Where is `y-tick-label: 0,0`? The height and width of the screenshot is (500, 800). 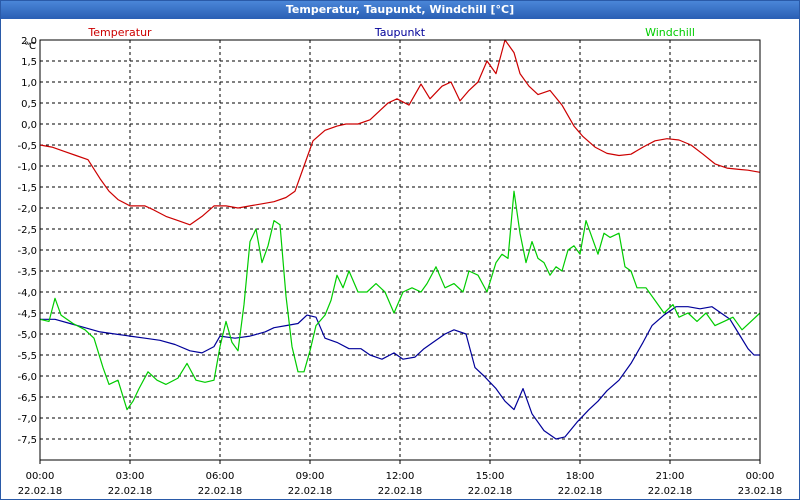
y-tick-label: 0,0 is located at coordinates (29, 125).